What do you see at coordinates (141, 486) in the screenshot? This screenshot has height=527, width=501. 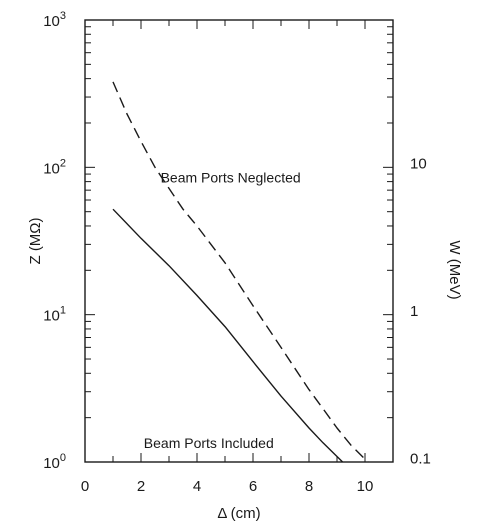 I see `x-tick-label: 2` at bounding box center [141, 486].